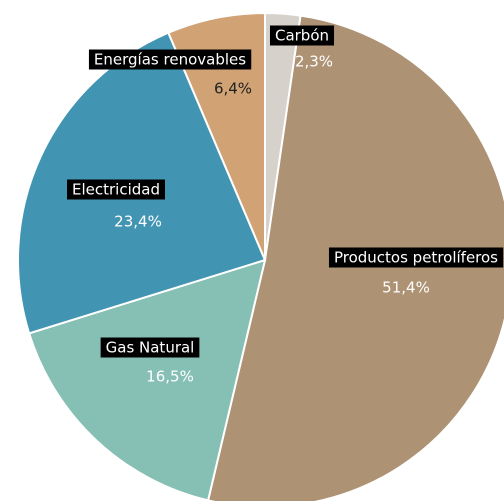 This screenshot has height=501, width=504. I want to click on category-label: Gas Natural, so click(150, 348).